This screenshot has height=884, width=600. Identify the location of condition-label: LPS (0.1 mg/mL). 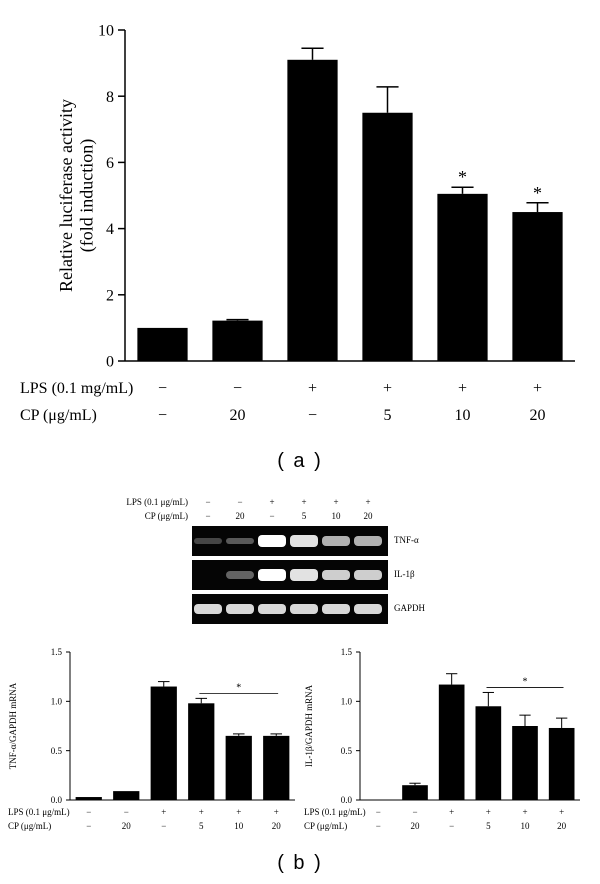
(76, 388).